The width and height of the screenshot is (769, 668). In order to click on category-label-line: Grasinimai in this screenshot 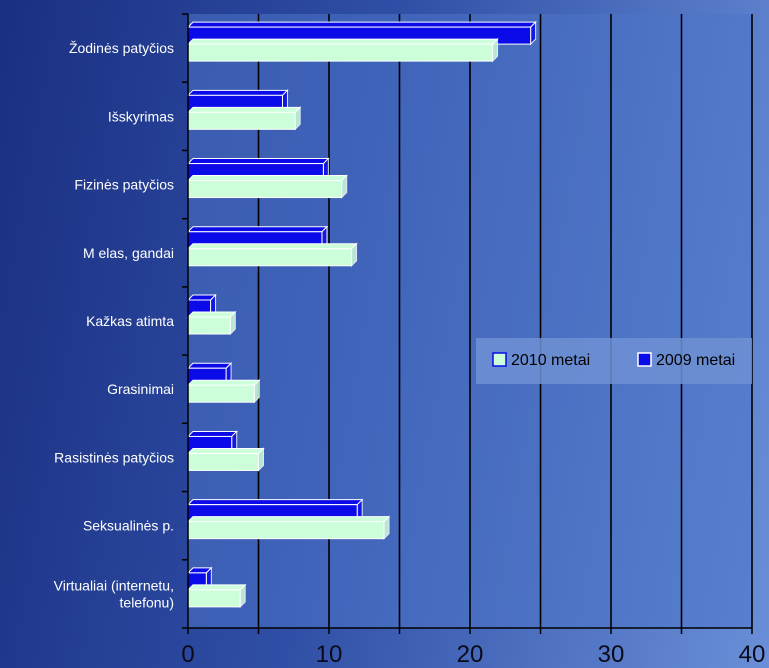, I will do `click(140, 389)`.